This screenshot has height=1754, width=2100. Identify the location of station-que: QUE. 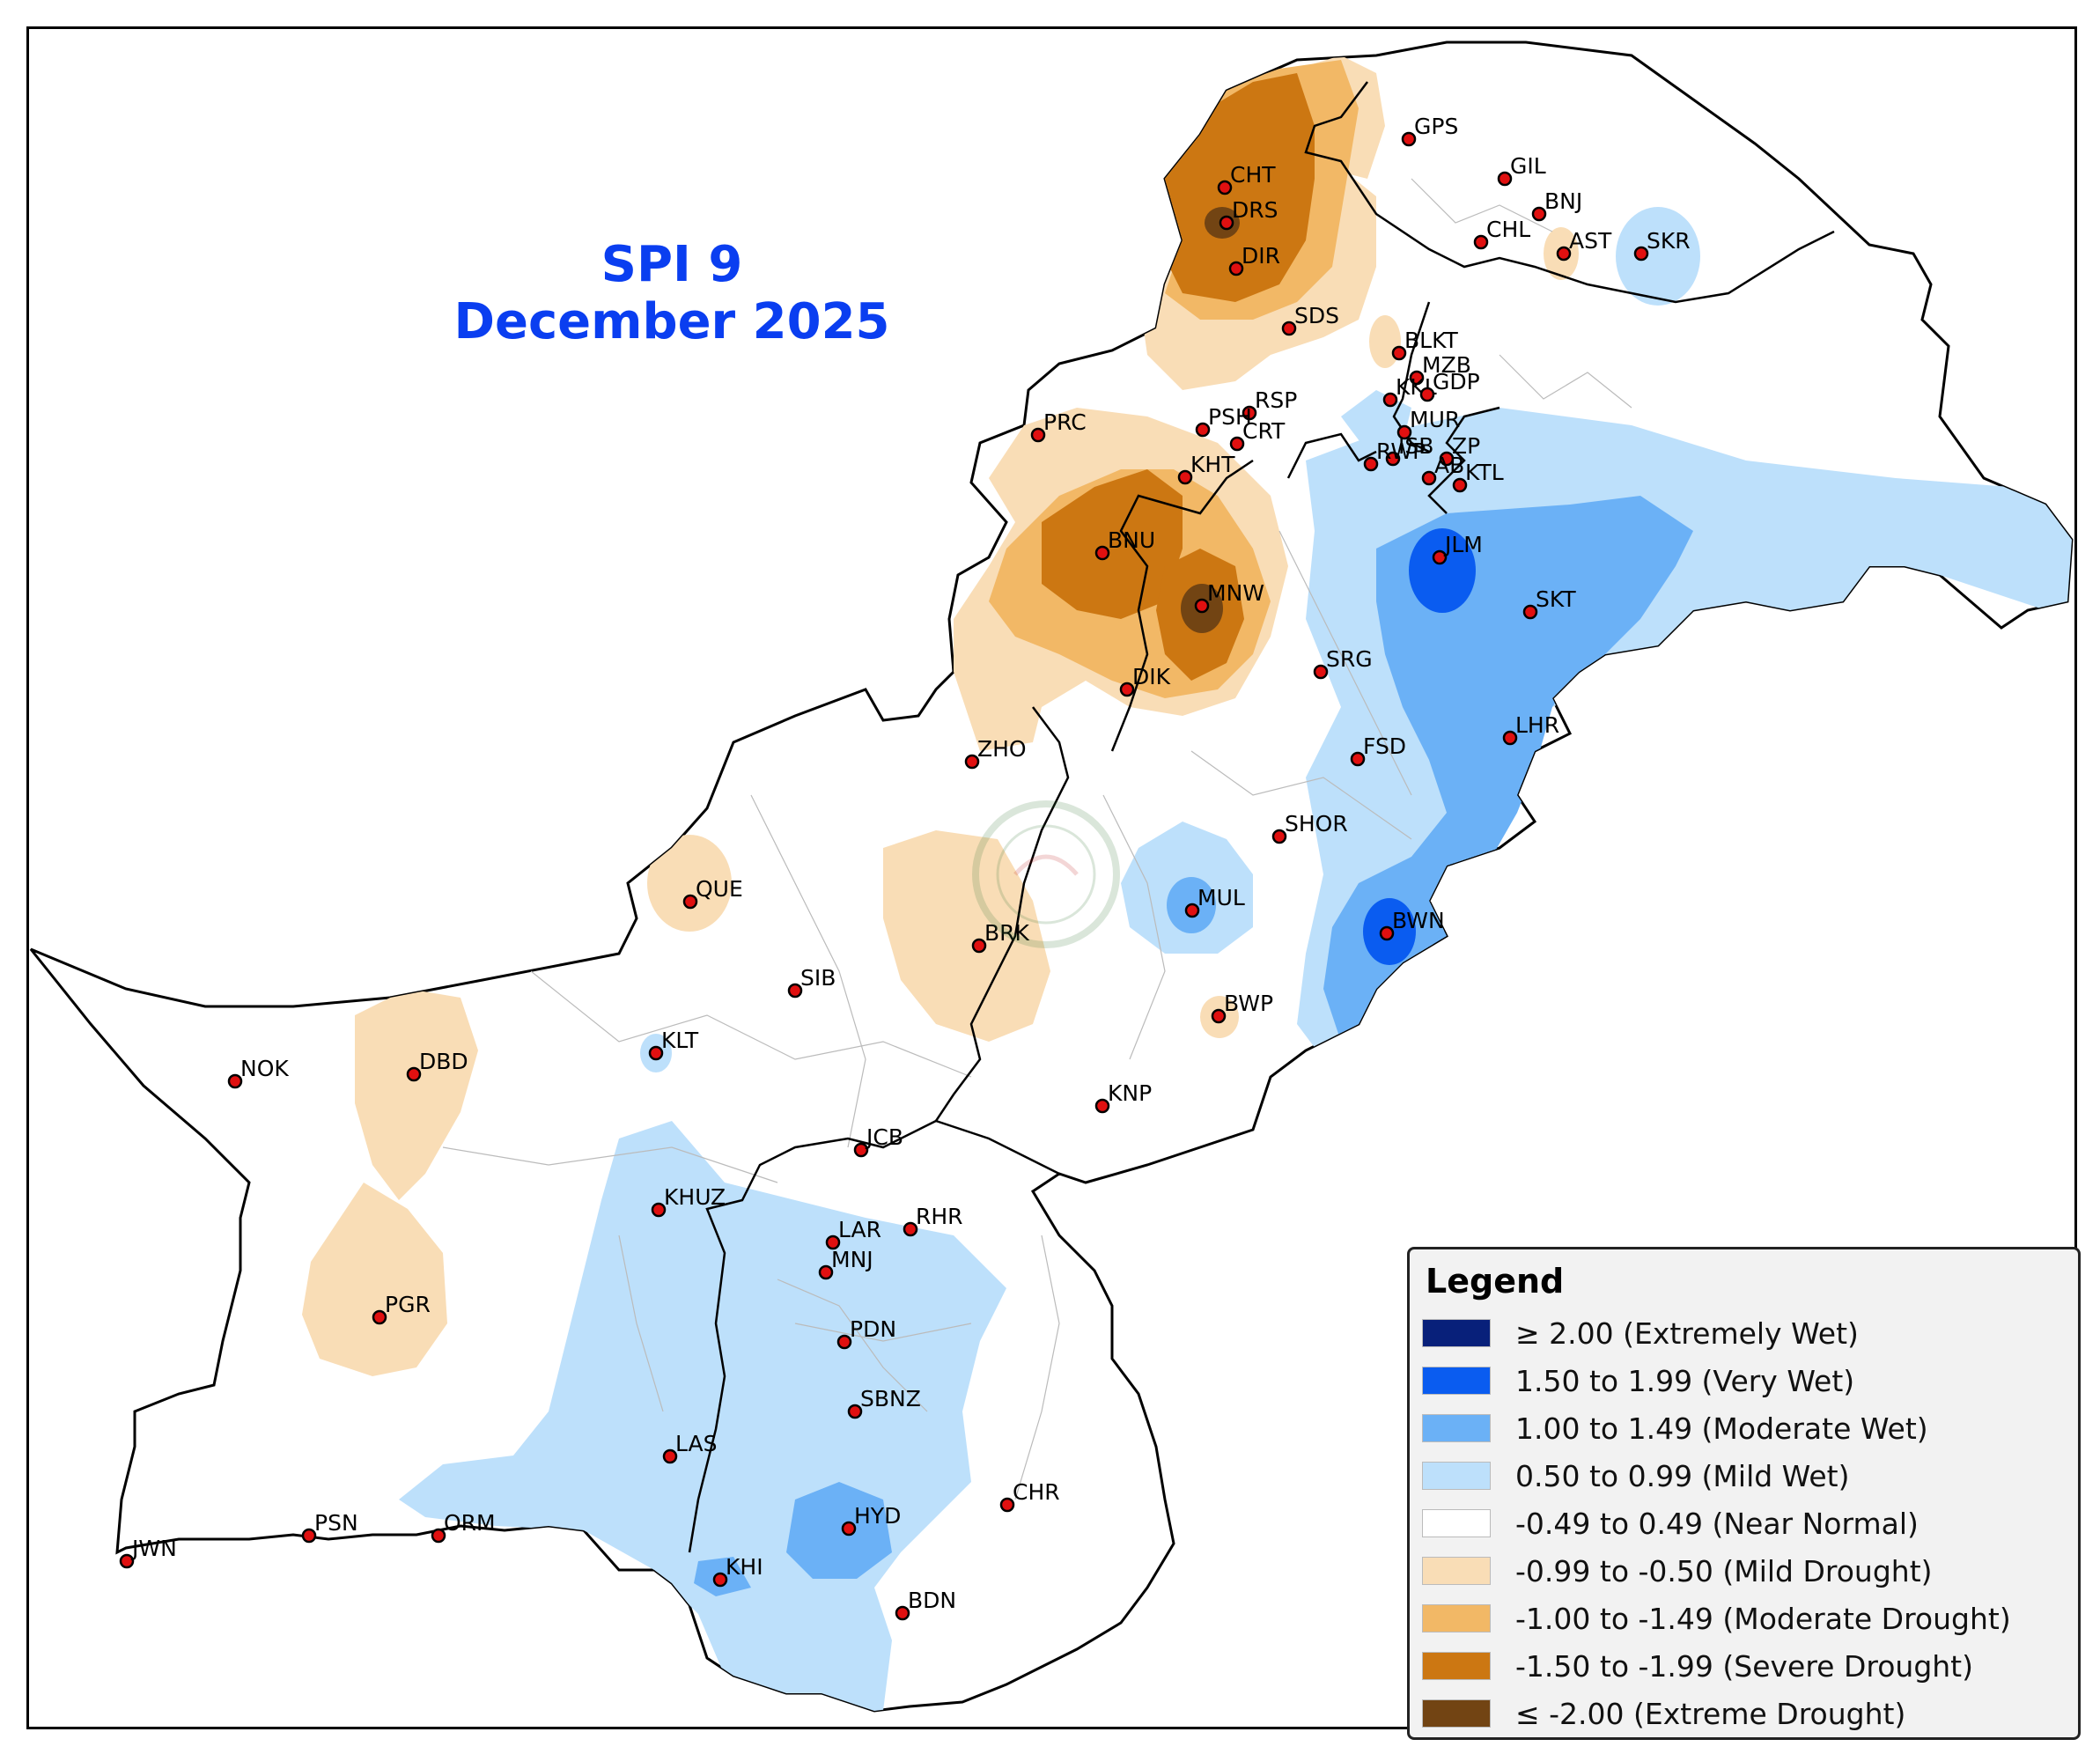
(712, 893).